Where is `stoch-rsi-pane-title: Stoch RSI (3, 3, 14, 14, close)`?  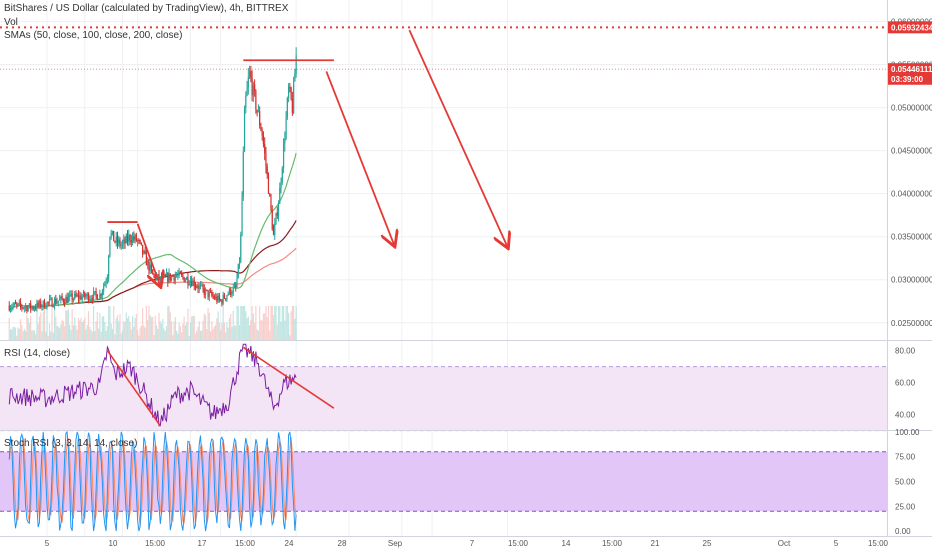 stoch-rsi-pane-title: Stoch RSI (3, 3, 14, 14, close) is located at coordinates (71, 443).